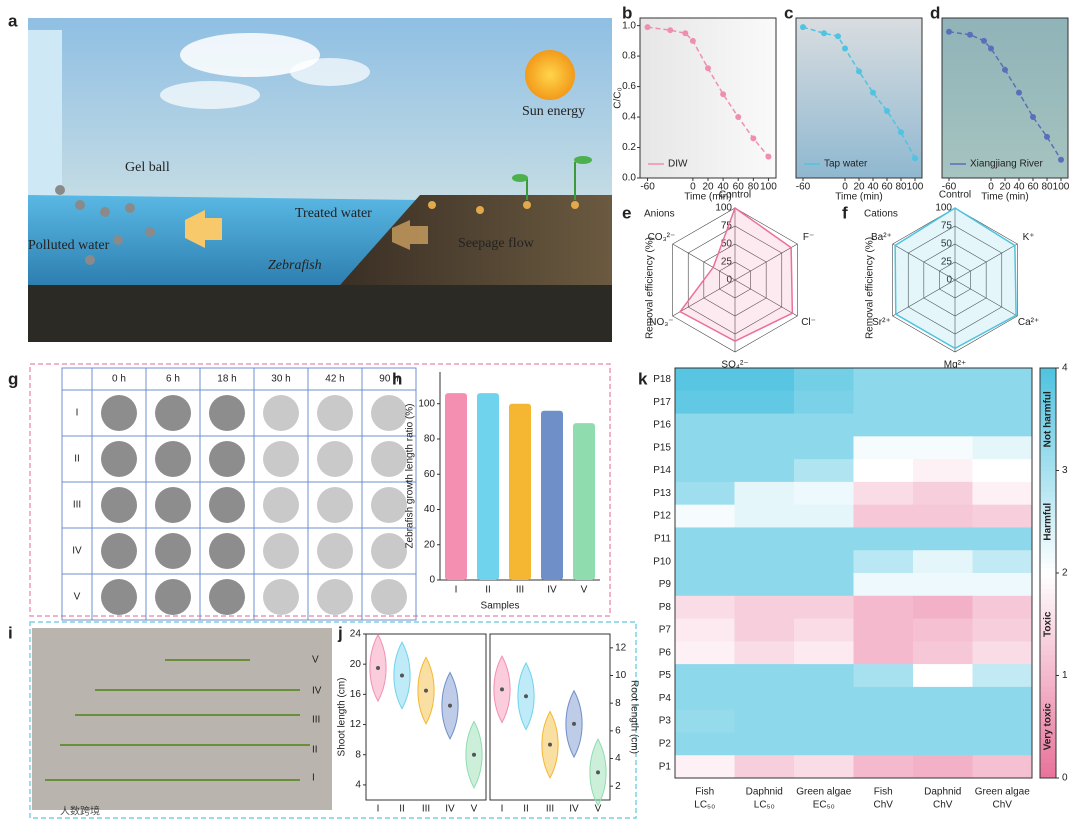 The height and width of the screenshot is (828, 1080). I want to click on y-tick-label: 16, so click(356, 694).